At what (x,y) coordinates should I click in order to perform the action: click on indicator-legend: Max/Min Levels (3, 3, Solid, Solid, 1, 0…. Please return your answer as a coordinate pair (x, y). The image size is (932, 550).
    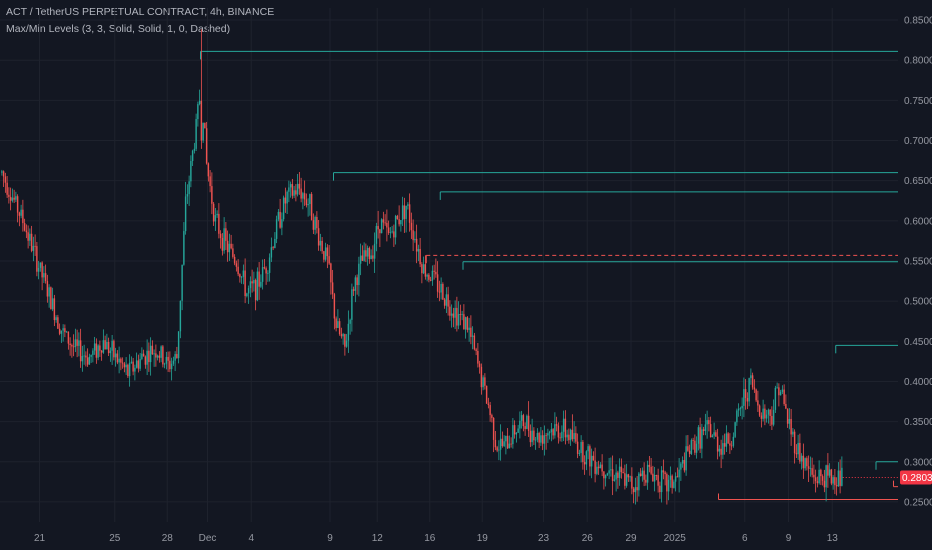
    Looking at the image, I should click on (118, 29).